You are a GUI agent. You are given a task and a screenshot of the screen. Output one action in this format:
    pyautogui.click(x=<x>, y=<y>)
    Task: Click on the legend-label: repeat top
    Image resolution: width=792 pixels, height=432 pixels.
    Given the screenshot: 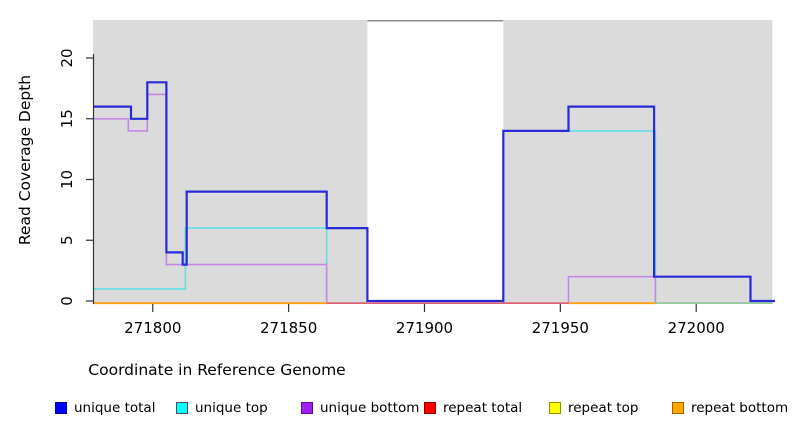 What is the action you would take?
    pyautogui.click(x=603, y=408)
    